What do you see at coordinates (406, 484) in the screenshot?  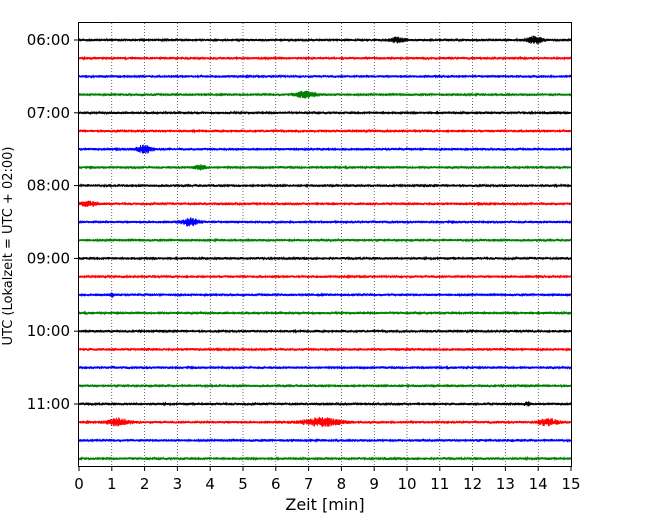 I see `x-tick-label: 10` at bounding box center [406, 484].